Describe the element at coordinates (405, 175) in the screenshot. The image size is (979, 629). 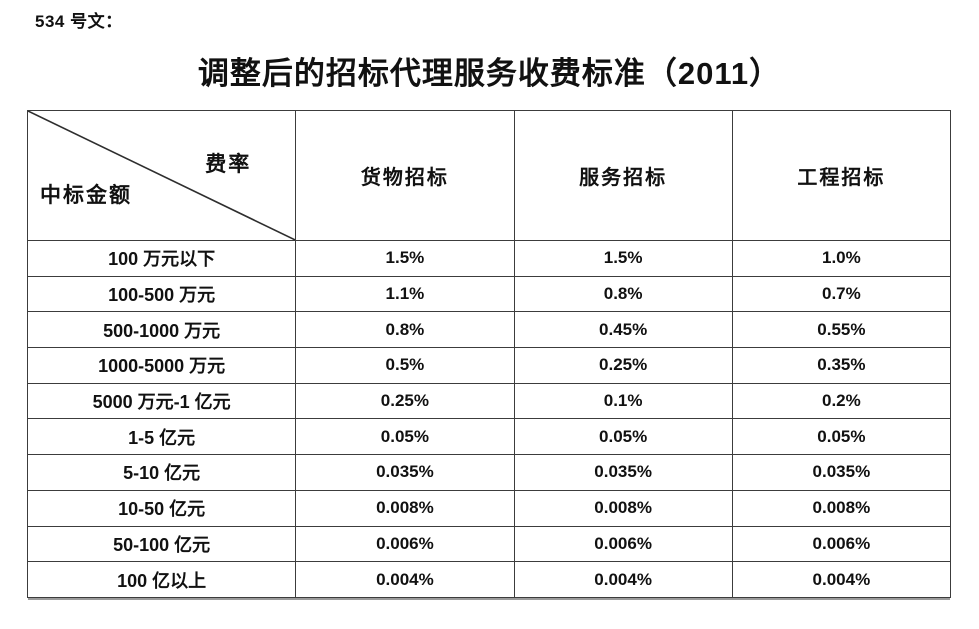
I see `column-header-goods: 货物招标` at that location.